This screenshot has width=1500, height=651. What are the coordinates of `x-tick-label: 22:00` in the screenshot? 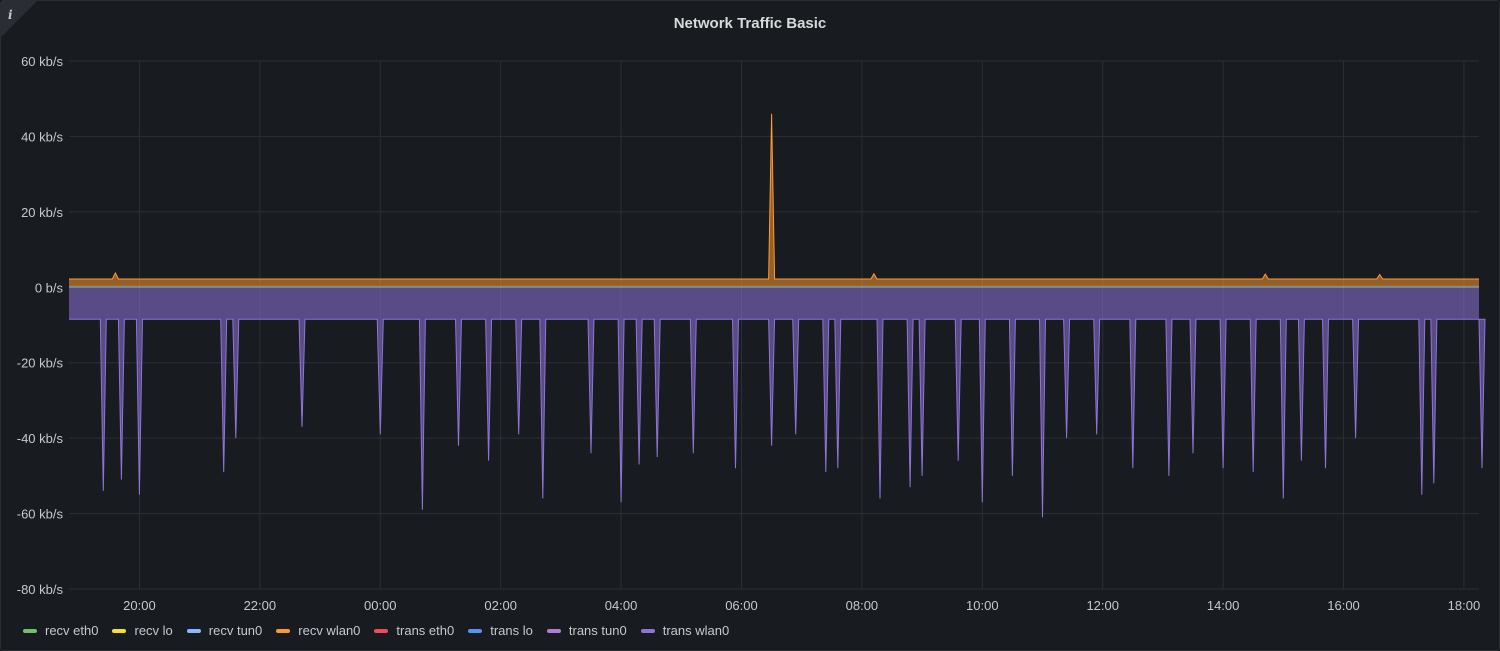 It's located at (260, 605).